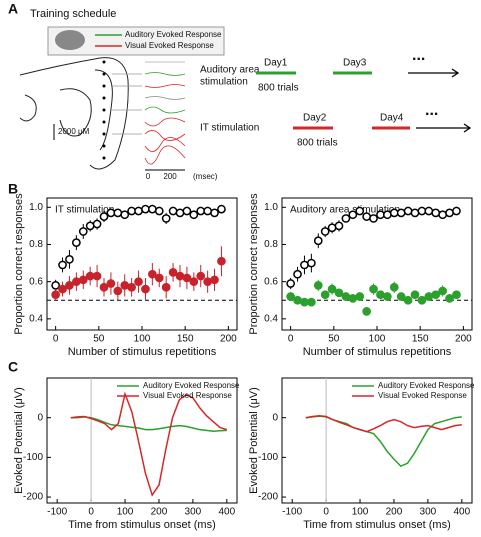 The height and width of the screenshot is (537, 481). I want to click on cortex-outline, so click(74, 113).